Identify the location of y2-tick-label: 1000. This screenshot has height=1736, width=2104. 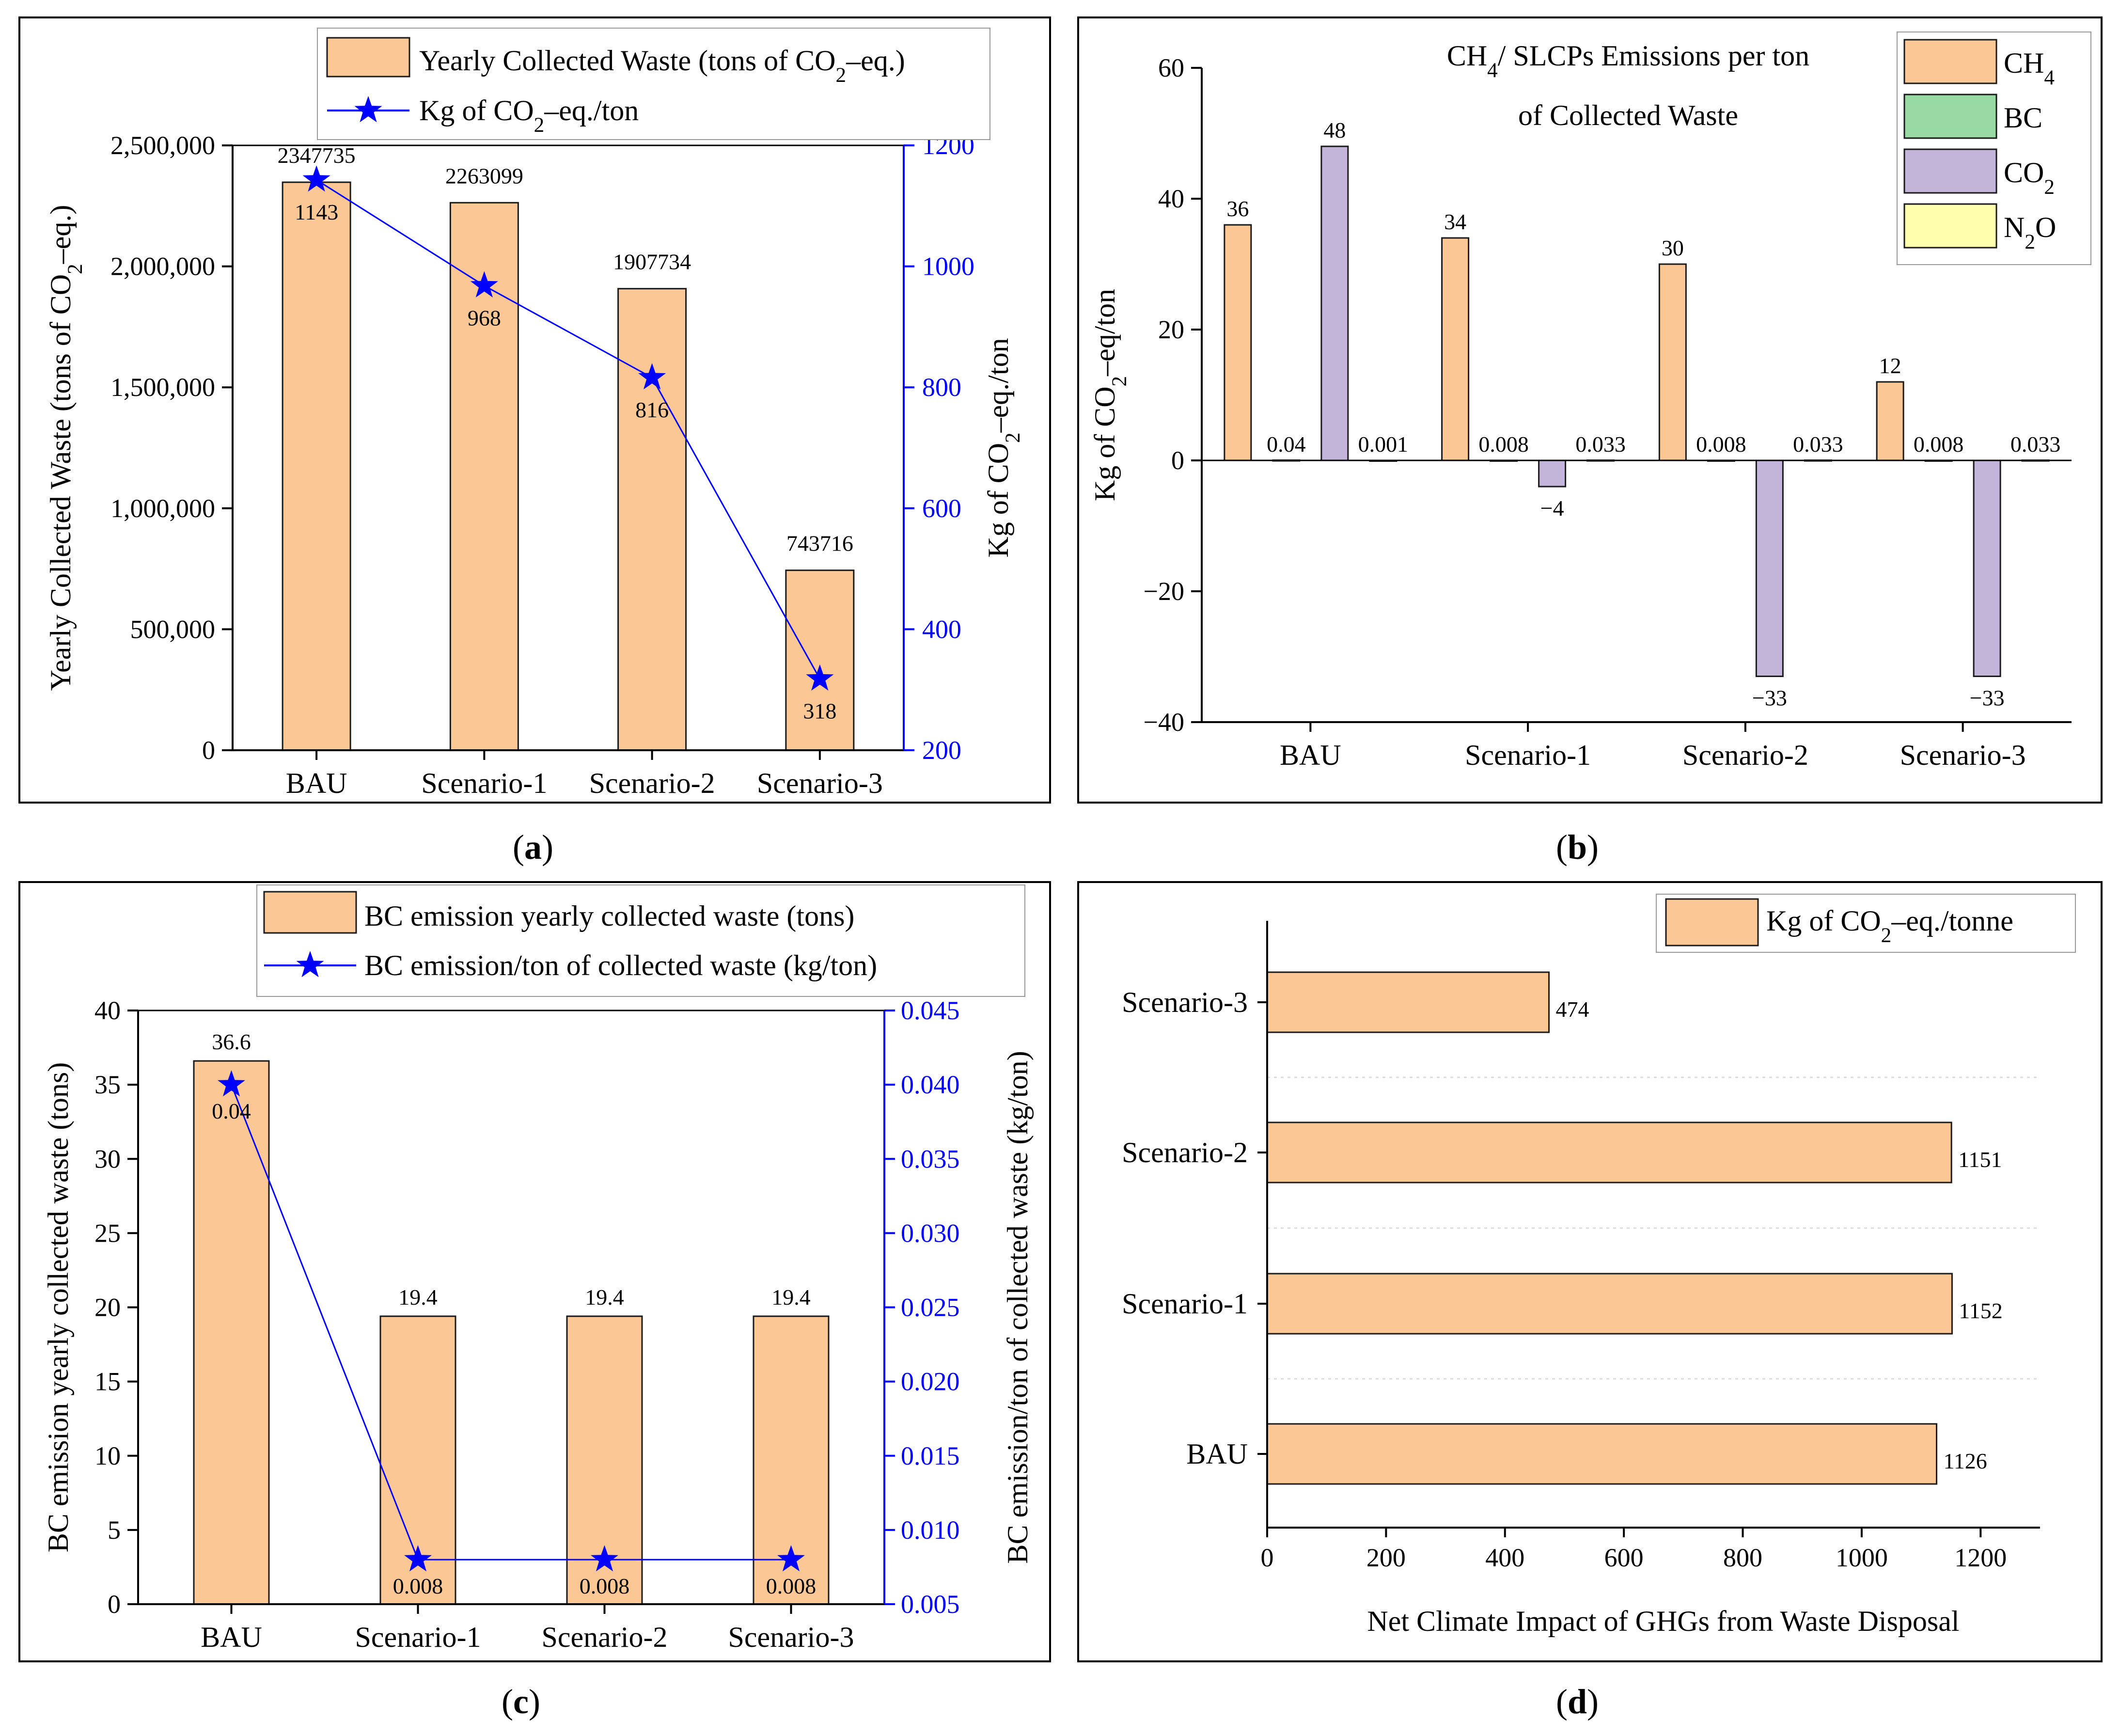
(948, 266).